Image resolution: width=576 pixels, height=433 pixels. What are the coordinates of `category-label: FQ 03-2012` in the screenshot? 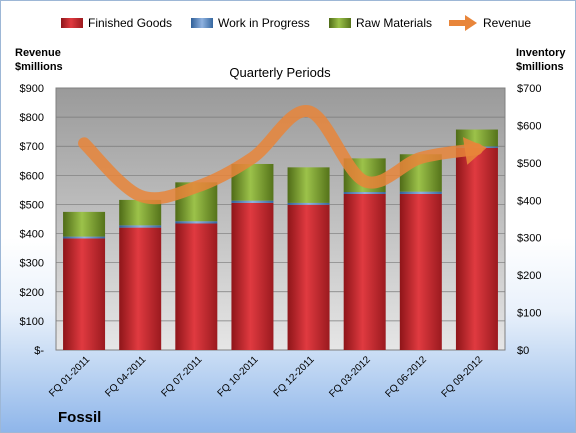 It's located at (350, 377).